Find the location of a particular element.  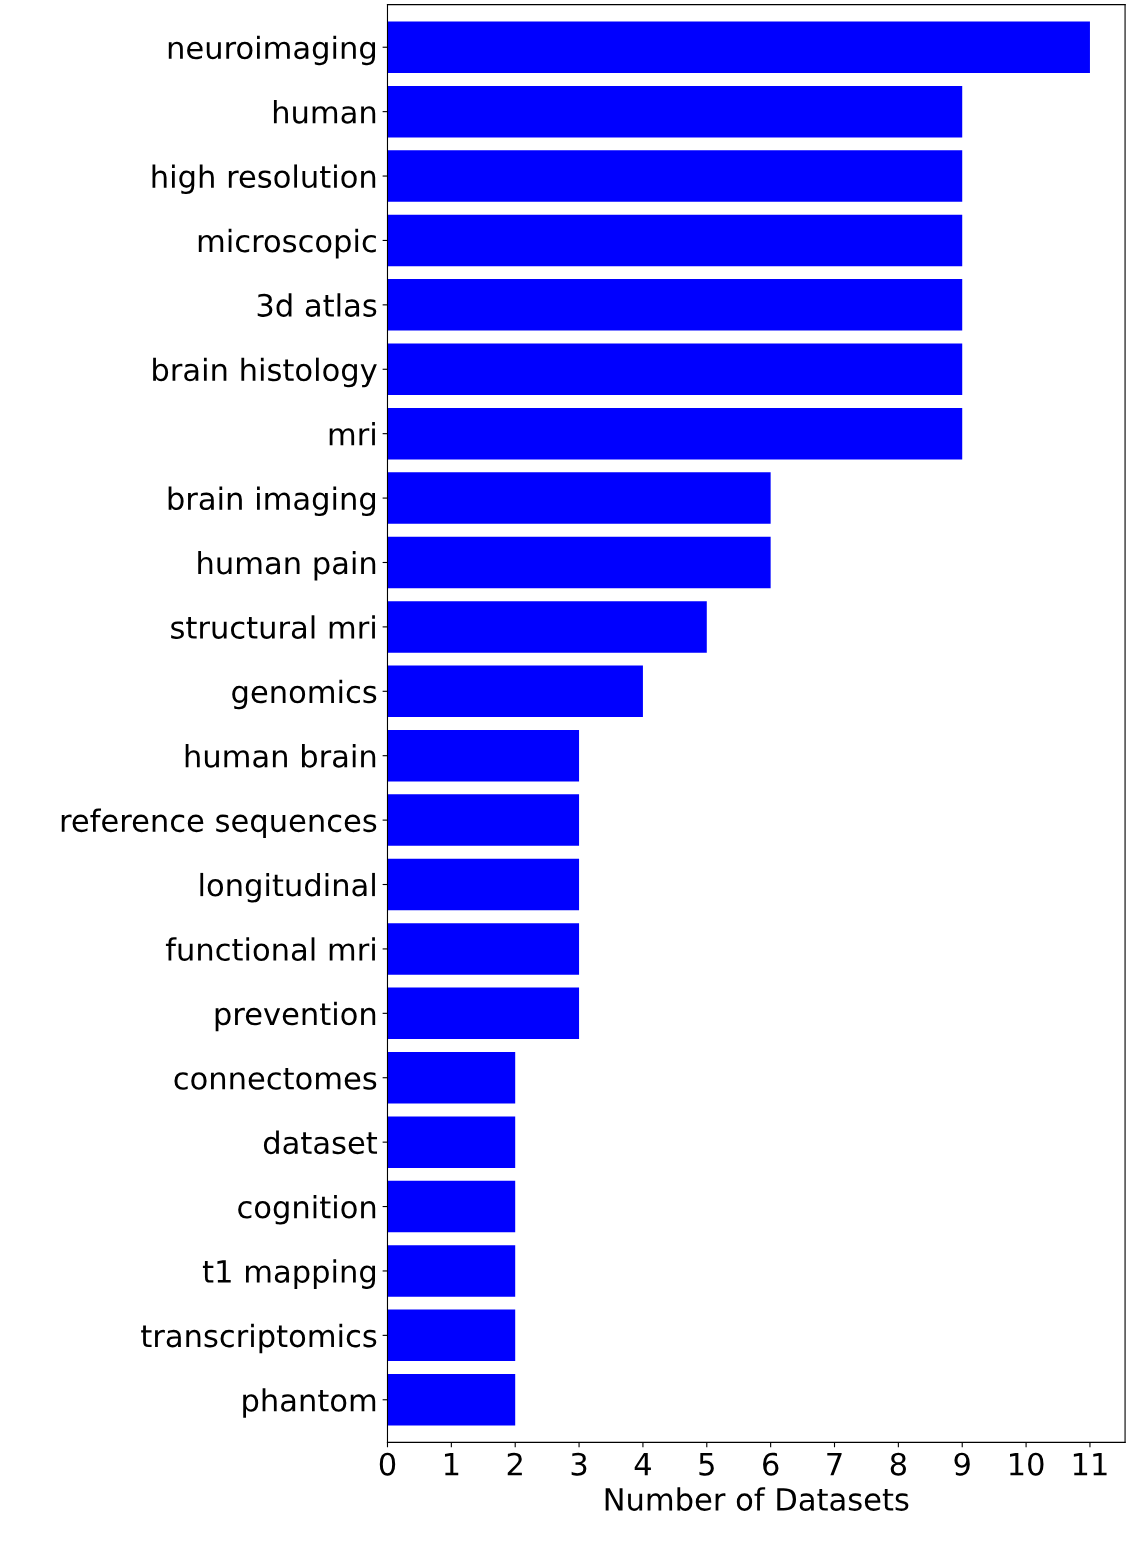

y-tick-label: longitudinal is located at coordinates (287, 887).